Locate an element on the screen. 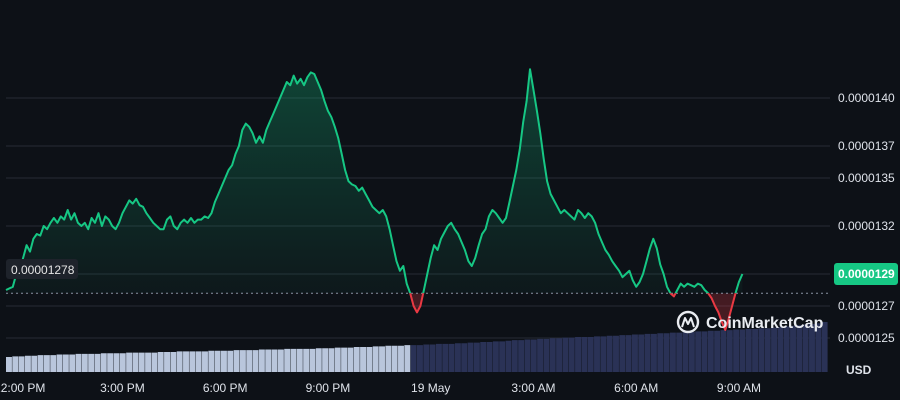 The image size is (900, 400). current-price-badge: 0.0000129 is located at coordinates (866, 274).